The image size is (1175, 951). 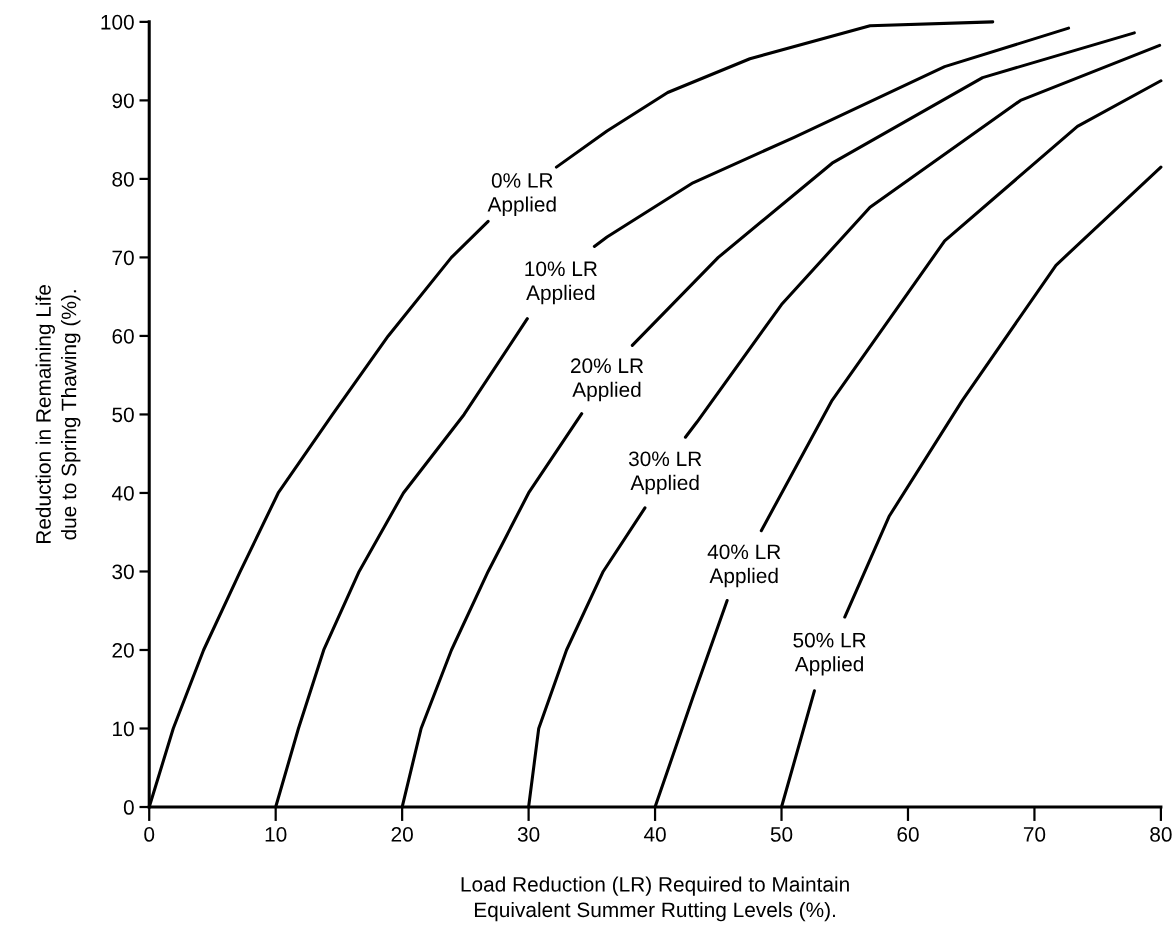 I want to click on y-tick-label: 30, so click(x=123, y=572).